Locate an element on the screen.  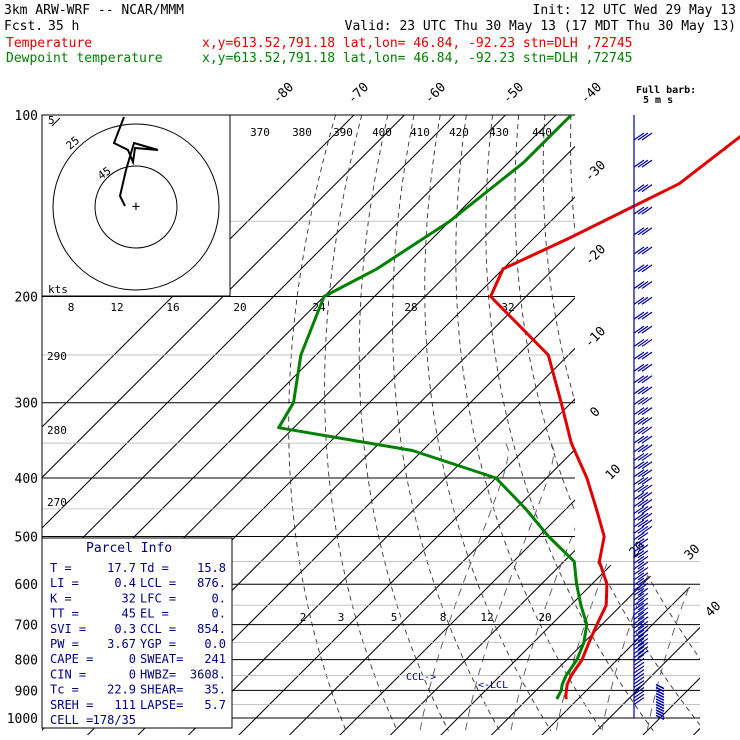
temperature-tick-label: -10 is located at coordinates (595, 337).